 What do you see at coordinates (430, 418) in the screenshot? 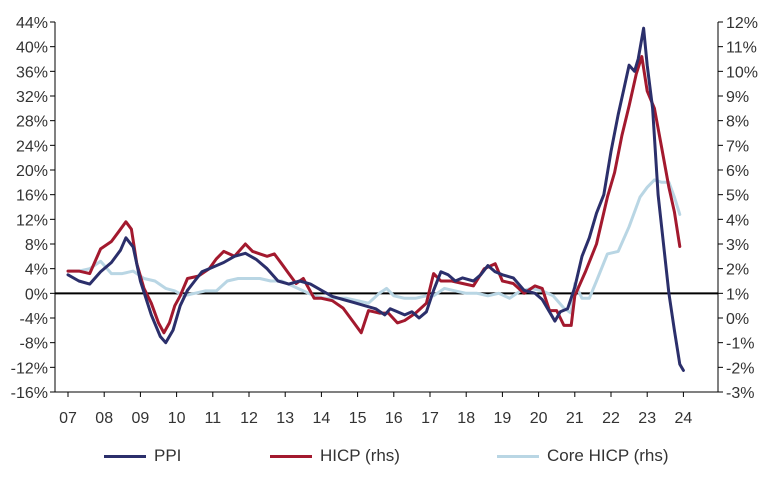
I see `x-tick-label: 17` at bounding box center [430, 418].